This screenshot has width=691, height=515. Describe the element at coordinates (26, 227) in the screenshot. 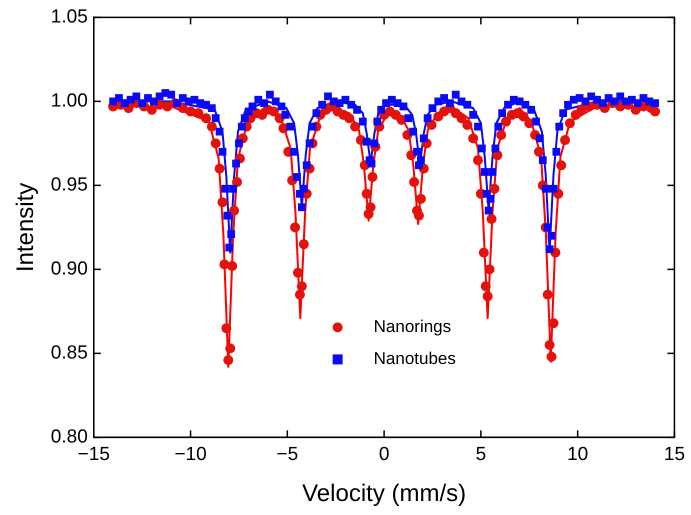

I see `y-axis-title: Intensity` at that location.